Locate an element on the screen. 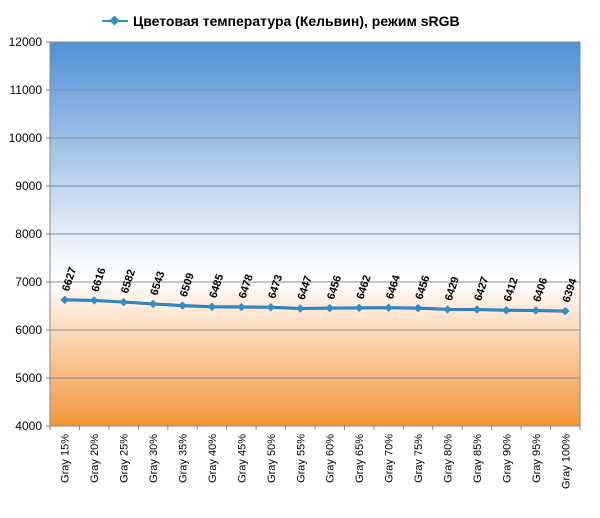 The height and width of the screenshot is (518, 600). x-tick-label: Gray 70% is located at coordinates (390, 458).